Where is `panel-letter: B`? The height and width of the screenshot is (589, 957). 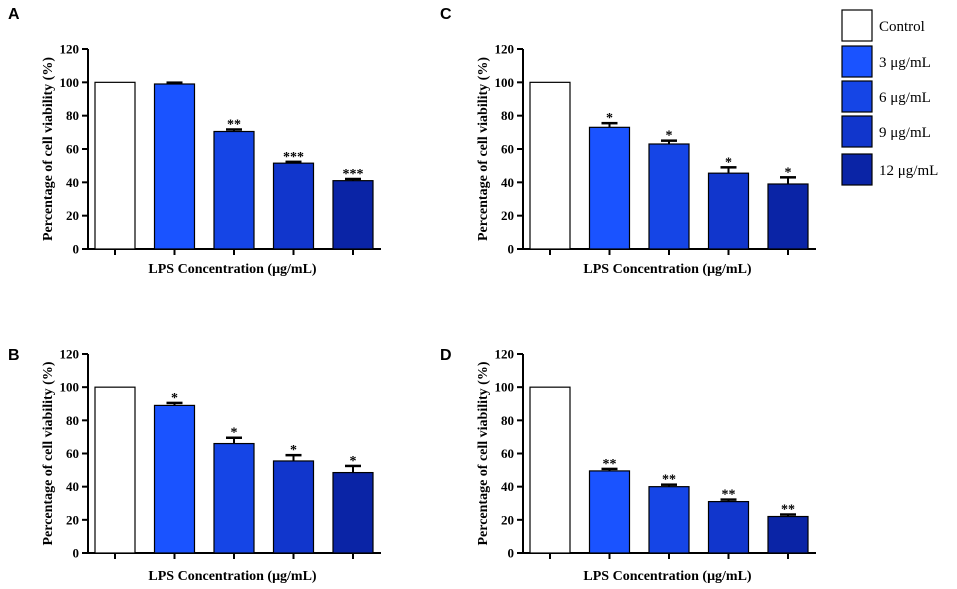
panel-letter: B is located at coordinates (14, 355).